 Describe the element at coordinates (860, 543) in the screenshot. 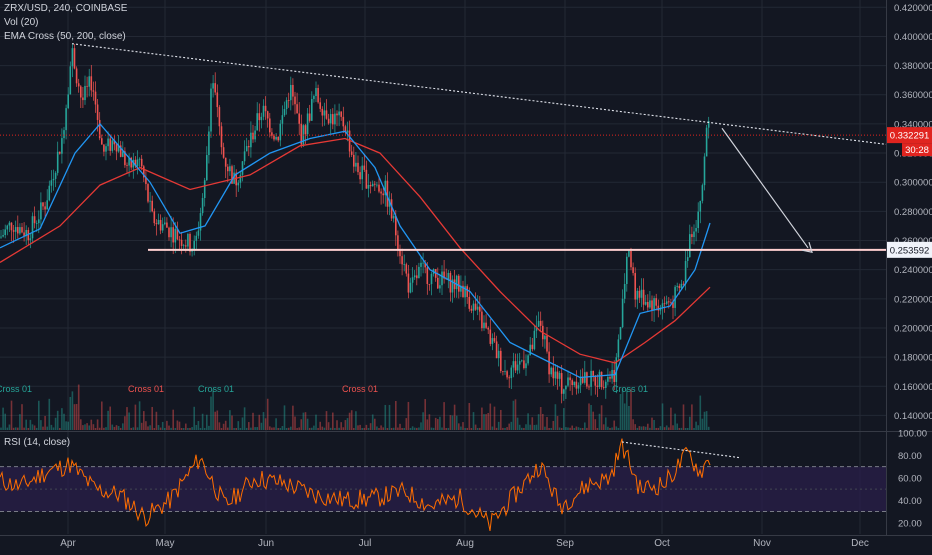

I see `time-tick-label: Dec` at that location.